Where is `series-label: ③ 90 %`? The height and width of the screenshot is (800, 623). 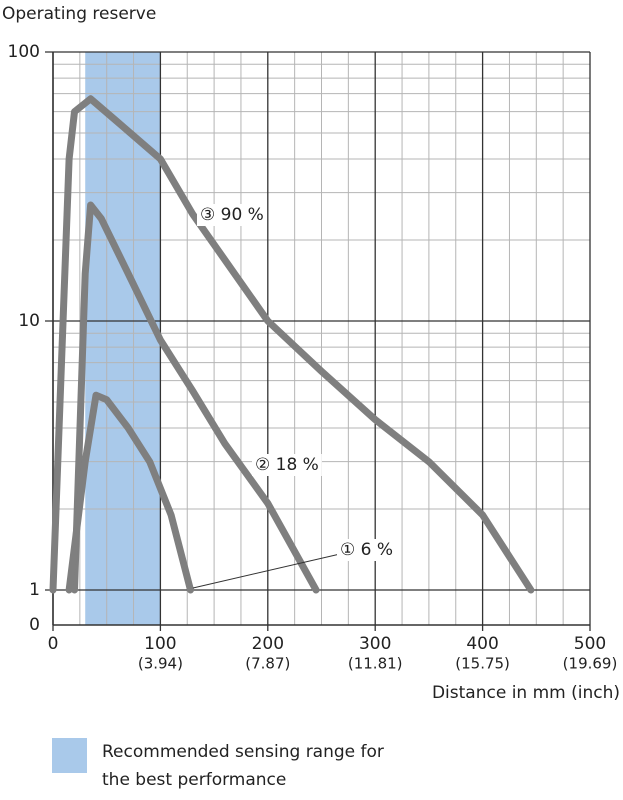
series-label: ③ 90 % is located at coordinates (232, 215).